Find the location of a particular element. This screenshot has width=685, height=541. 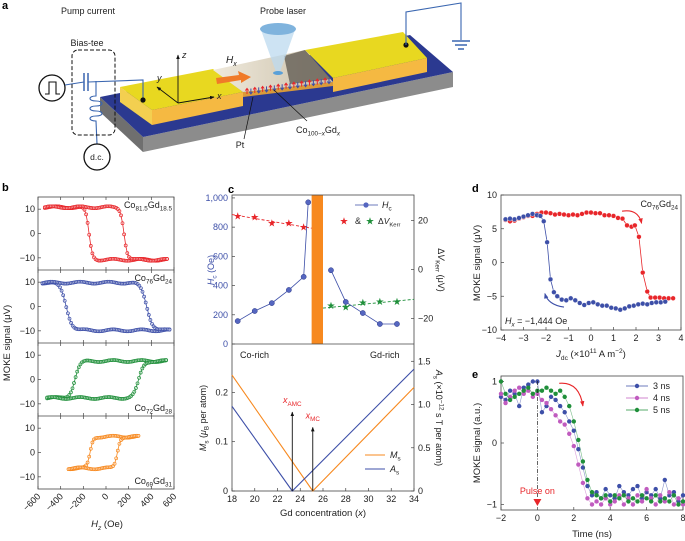

spin-up-arrow-icon is located at coordinates (293, 84).